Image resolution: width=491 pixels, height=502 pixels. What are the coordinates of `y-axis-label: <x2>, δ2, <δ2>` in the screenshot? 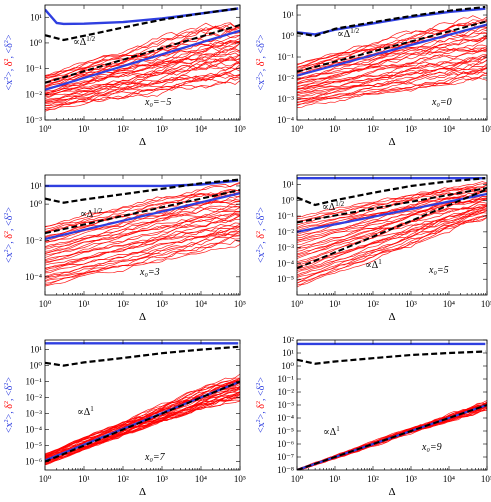 It's located at (9, 62).